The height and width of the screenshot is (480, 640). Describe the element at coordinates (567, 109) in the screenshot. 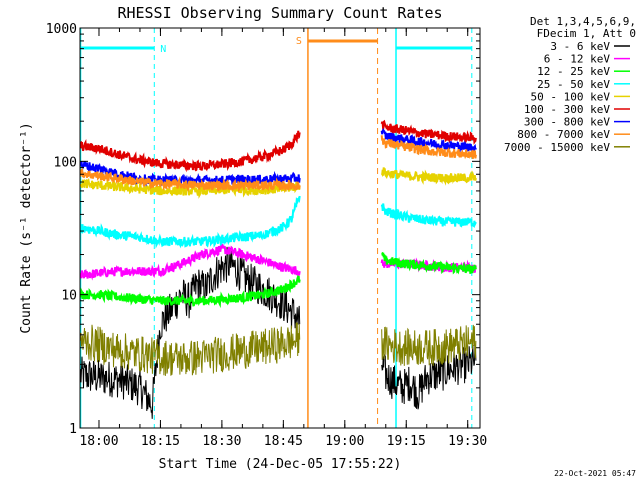

I see `legend-entry-label: 100 - 300 keV` at that location.